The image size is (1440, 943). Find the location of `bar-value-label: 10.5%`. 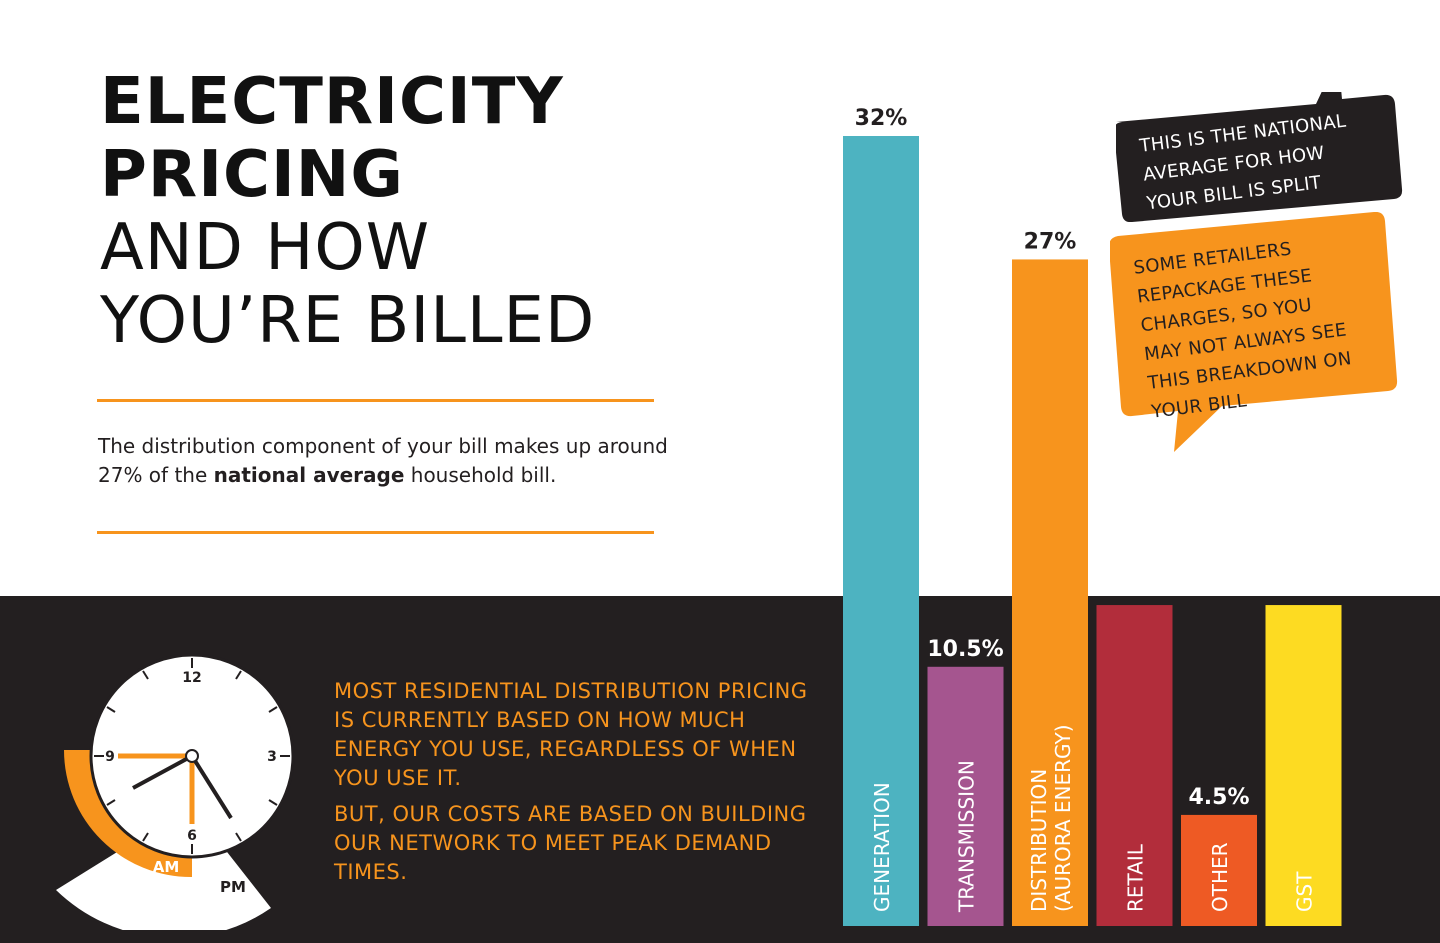

bar-value-label: 10.5% is located at coordinates (965, 649).